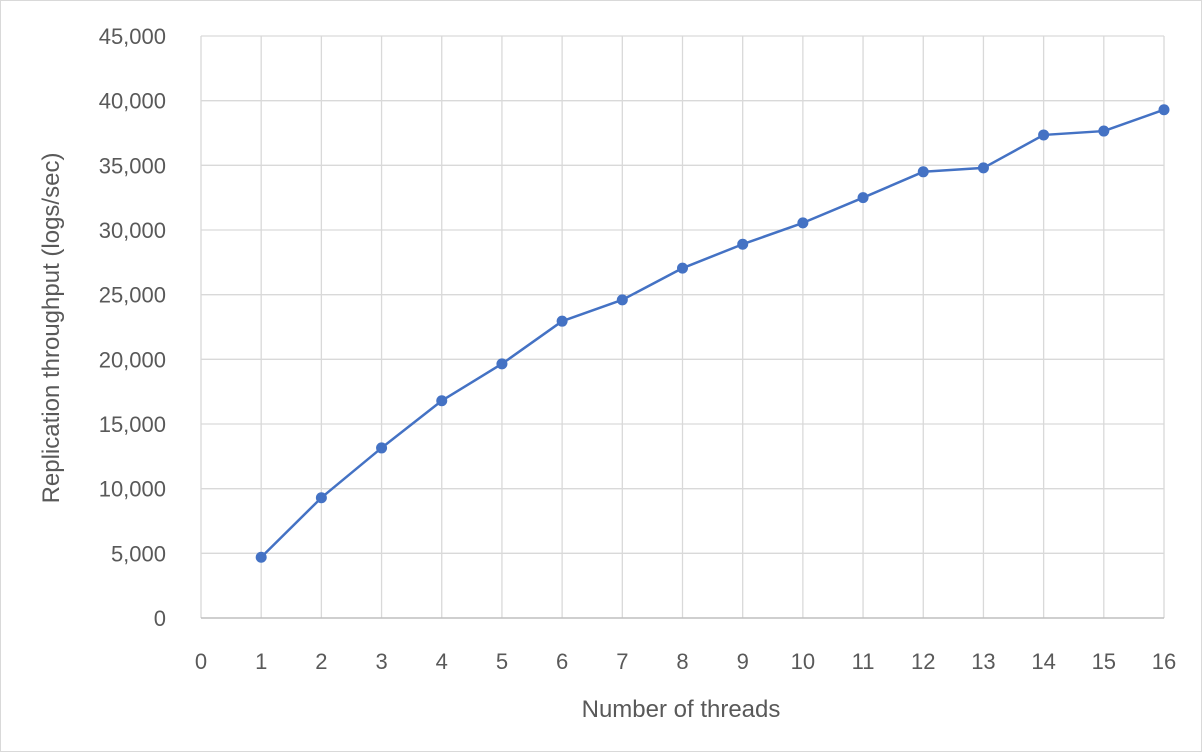 The image size is (1202, 756). I want to click on x-tick-label: 11, so click(863, 661).